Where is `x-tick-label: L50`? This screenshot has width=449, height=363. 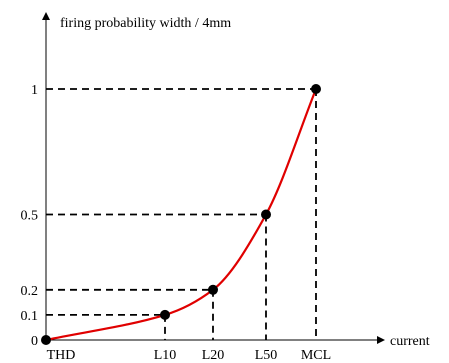
x-tick-label: L50 is located at coordinates (266, 355).